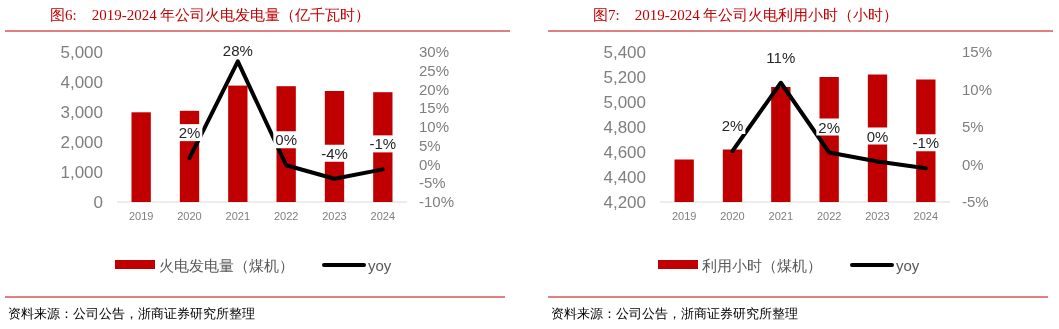 The width and height of the screenshot is (1059, 329). Describe the element at coordinates (334, 153) in the screenshot. I see `data-label: -4%` at that location.